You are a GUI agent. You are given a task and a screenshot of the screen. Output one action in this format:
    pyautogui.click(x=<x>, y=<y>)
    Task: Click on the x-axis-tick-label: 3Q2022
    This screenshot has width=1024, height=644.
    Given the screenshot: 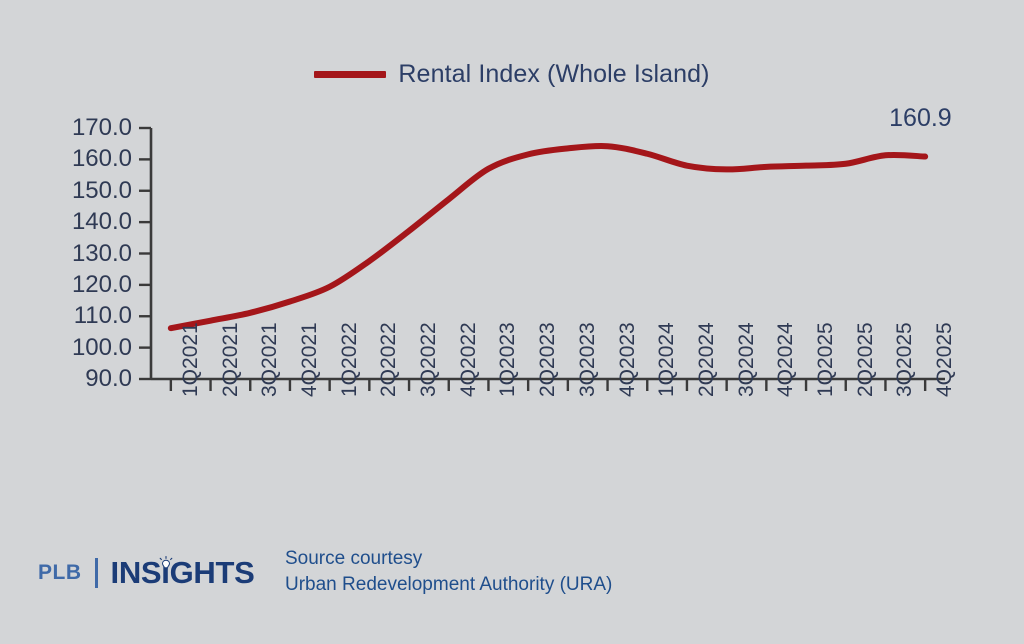 What is the action you would take?
    pyautogui.click(x=429, y=359)
    